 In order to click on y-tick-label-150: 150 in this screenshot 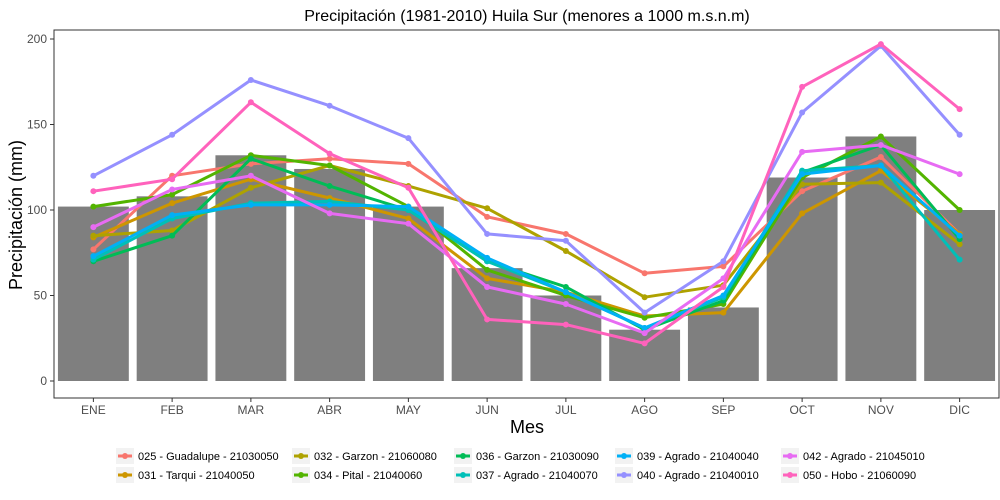, I will do `click(37, 125)`.